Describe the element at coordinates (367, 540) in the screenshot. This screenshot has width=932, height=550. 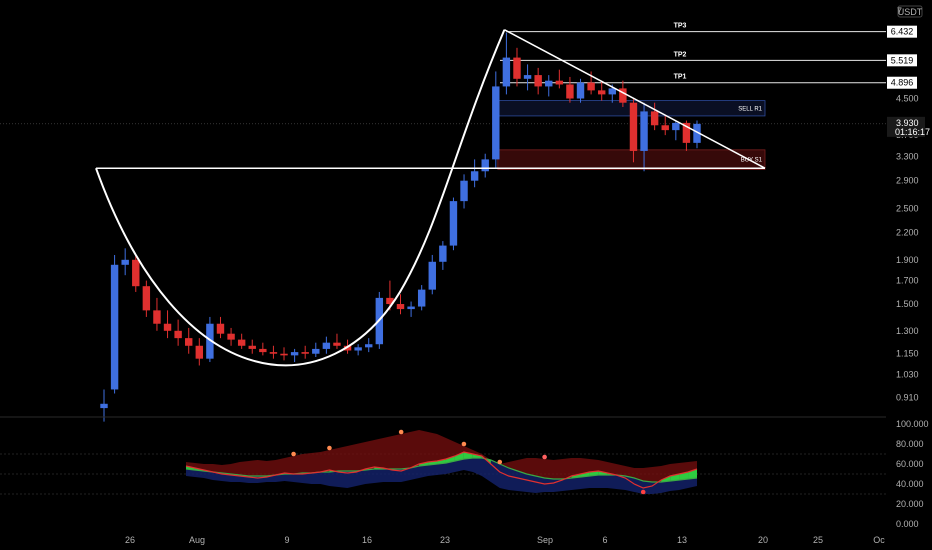
I see `time-tick-label: 16` at that location.